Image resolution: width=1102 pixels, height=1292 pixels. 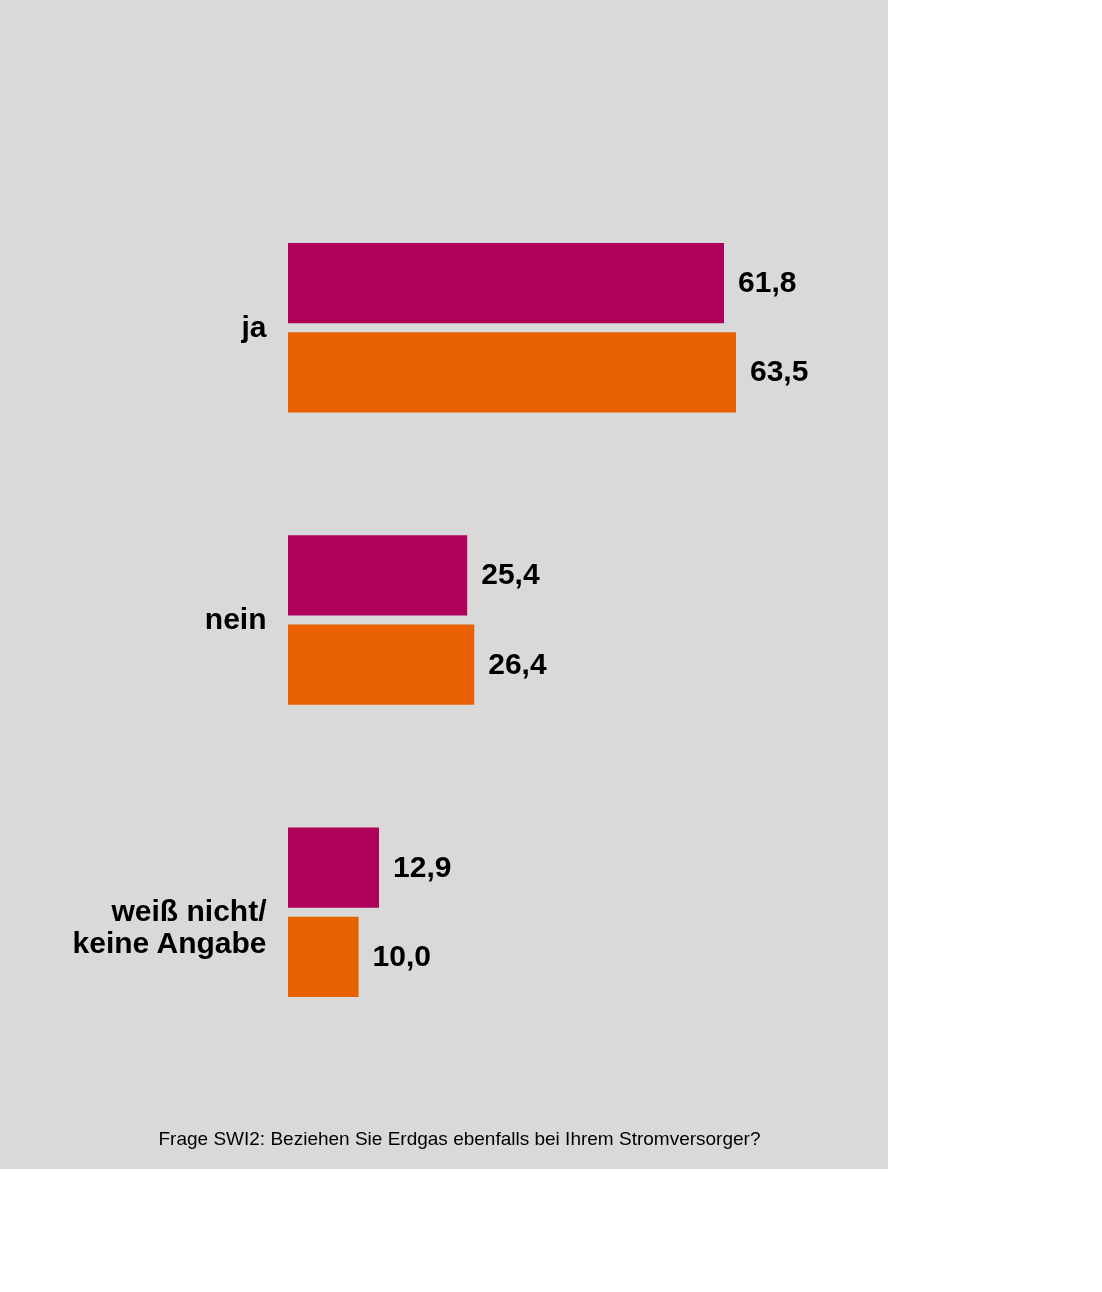 I want to click on text: Frage SWI2: Beziehen Sie Erdgas ebenfalls bei Ihrem Stromversorger?, so click(x=459, y=1138).